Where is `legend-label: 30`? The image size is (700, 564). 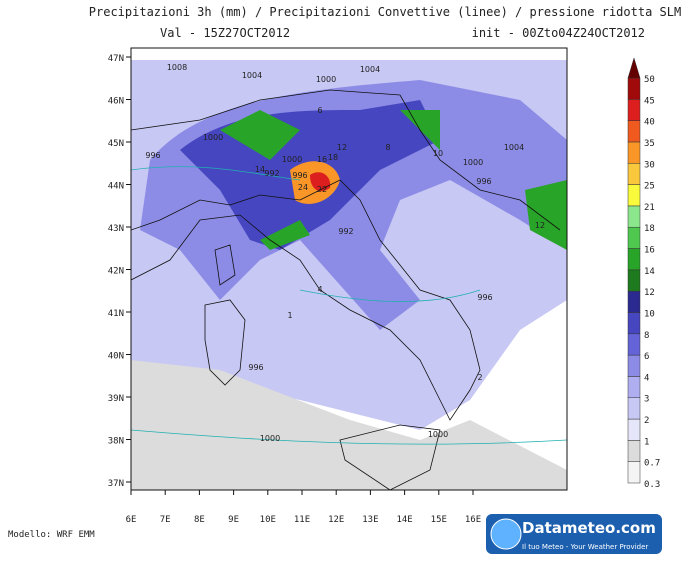
legend-label: 30 is located at coordinates (649, 165).